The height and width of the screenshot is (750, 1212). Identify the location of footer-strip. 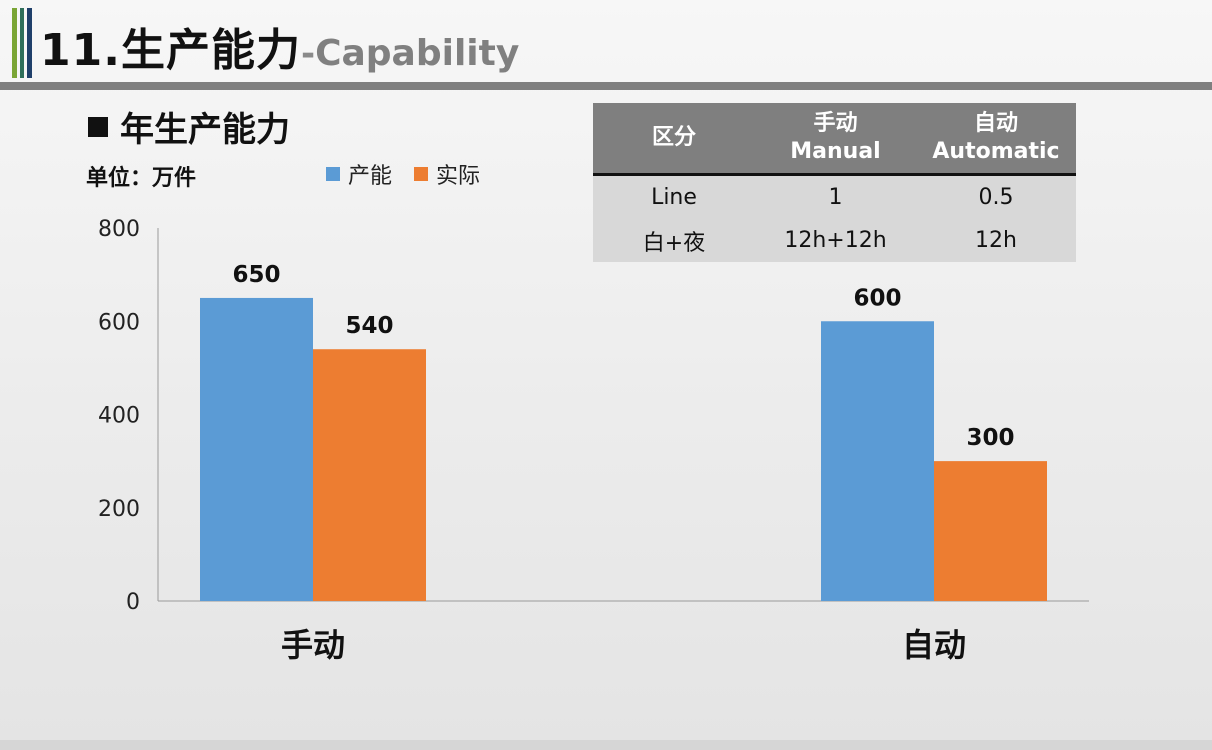
(606, 745).